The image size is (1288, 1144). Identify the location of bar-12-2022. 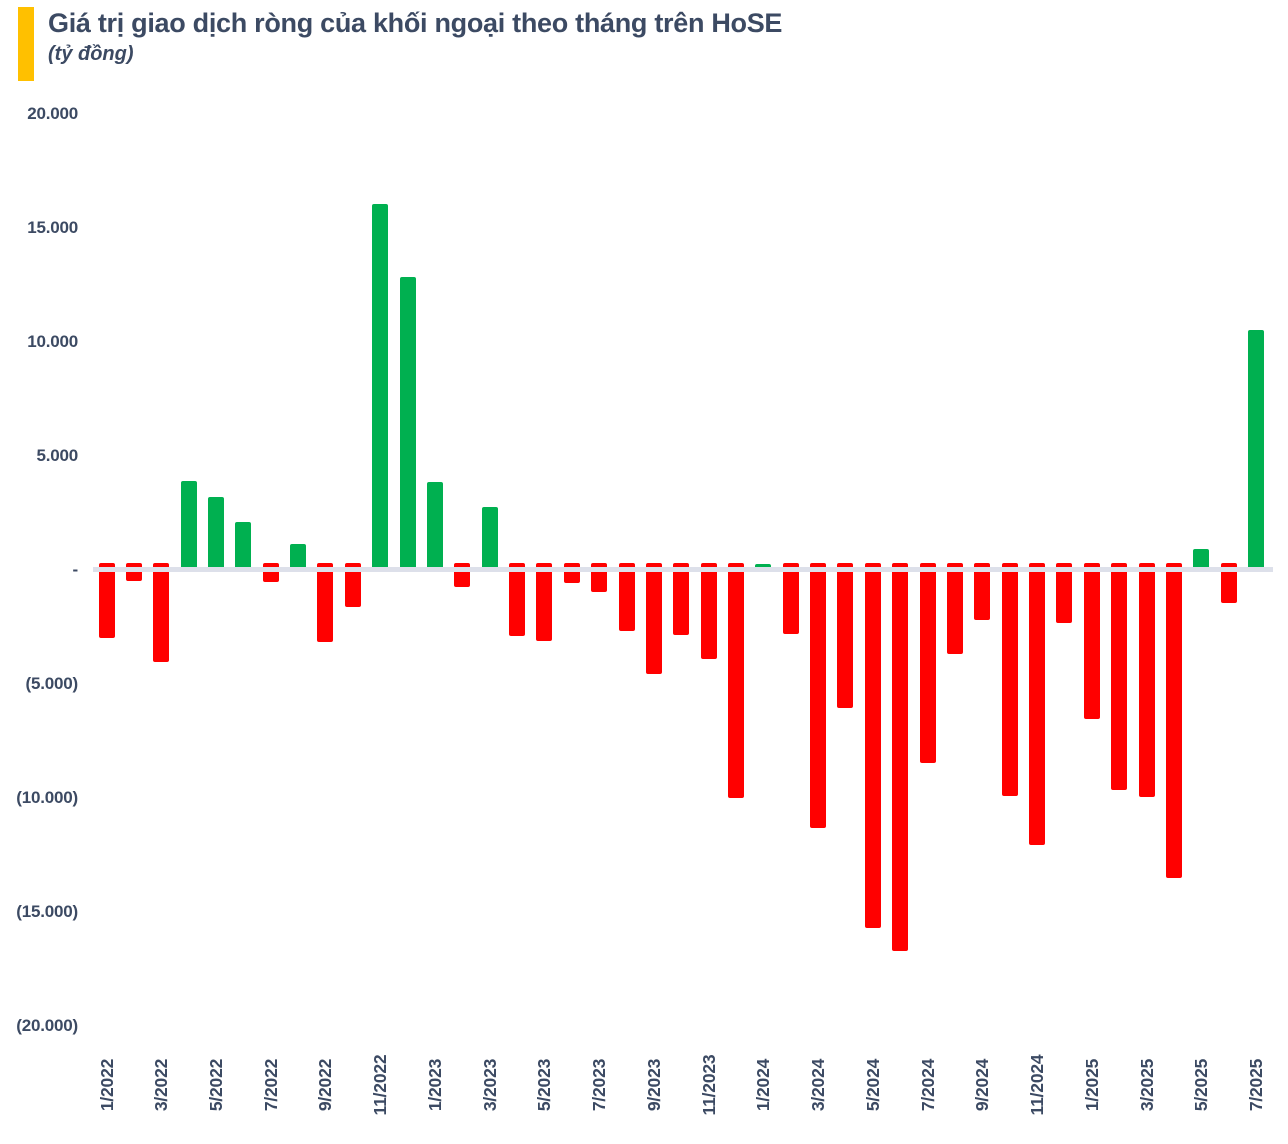
(407, 424).